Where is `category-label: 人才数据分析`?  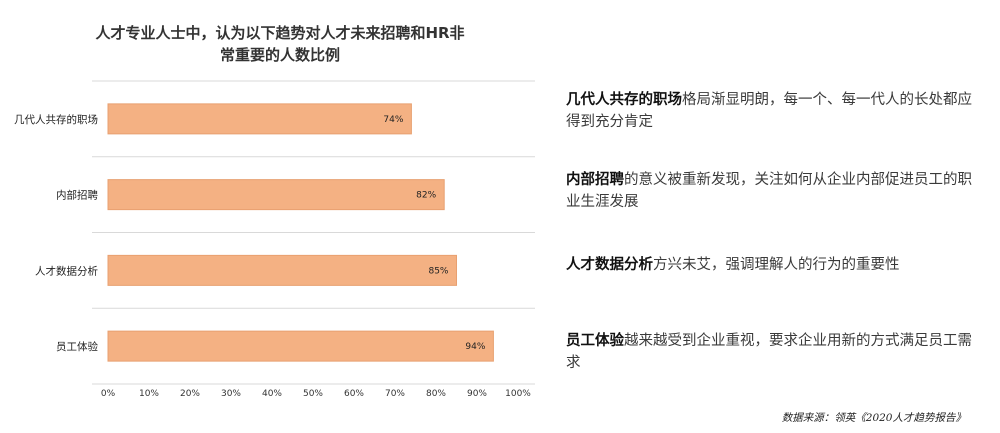 category-label: 人才数据分析 is located at coordinates (66, 270).